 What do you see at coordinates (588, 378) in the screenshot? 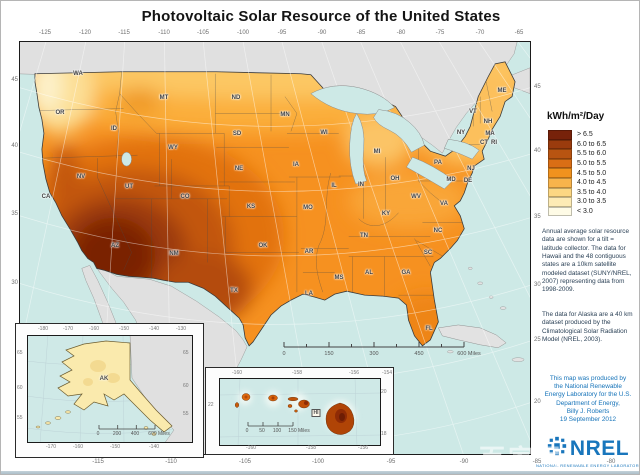
I see `credit-line: This map was produced by` at bounding box center [588, 378].